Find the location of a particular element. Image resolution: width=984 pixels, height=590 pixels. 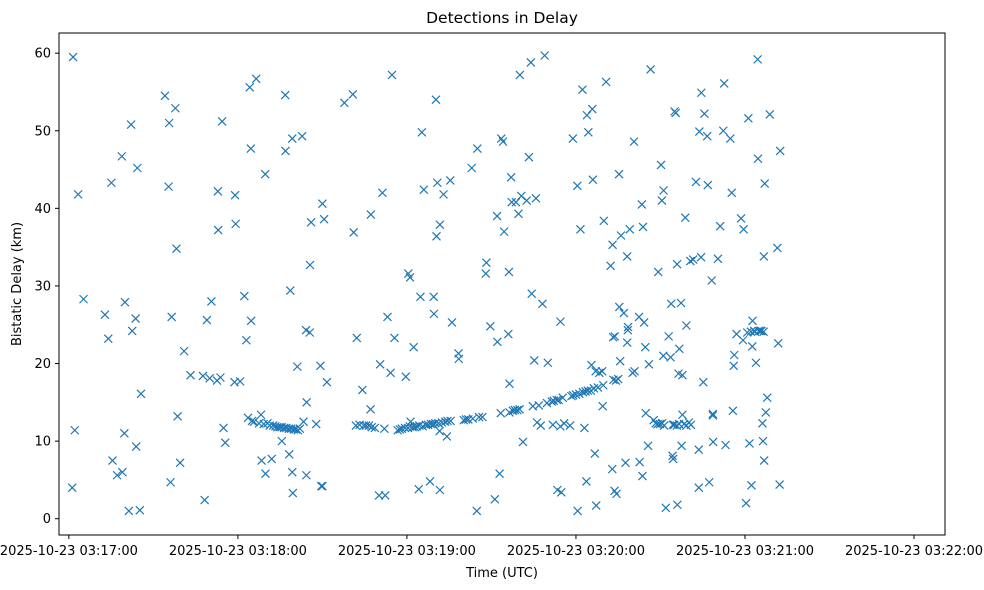

y-tick-label: 20 is located at coordinates (42, 364).